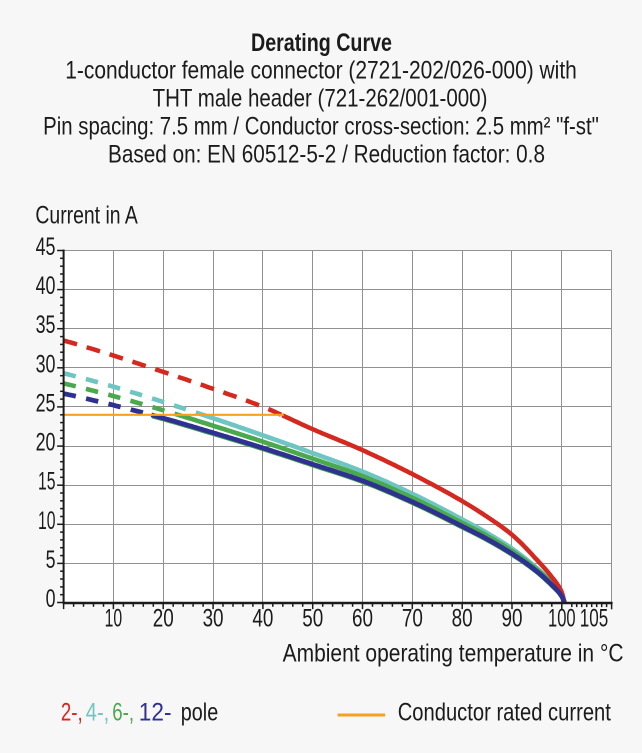 This screenshot has height=753, width=642. What do you see at coordinates (72, 712) in the screenshot?
I see `svg-text: 2-,` at bounding box center [72, 712].